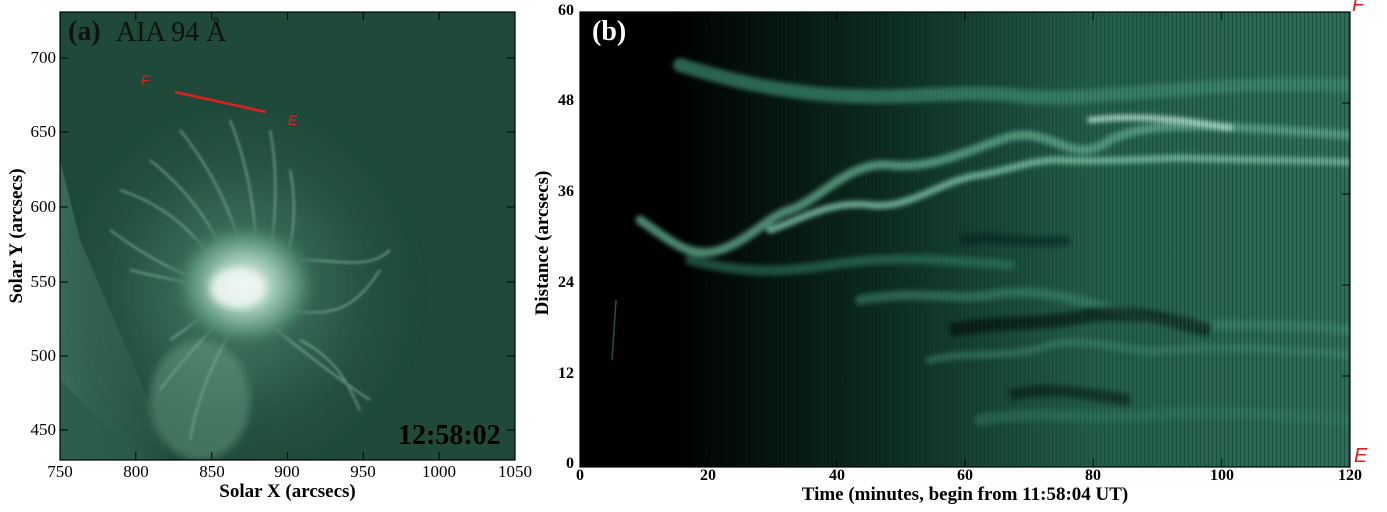 The image size is (1387, 512). What do you see at coordinates (965, 475) in the screenshot?
I see `x-tick-label: 60` at bounding box center [965, 475].